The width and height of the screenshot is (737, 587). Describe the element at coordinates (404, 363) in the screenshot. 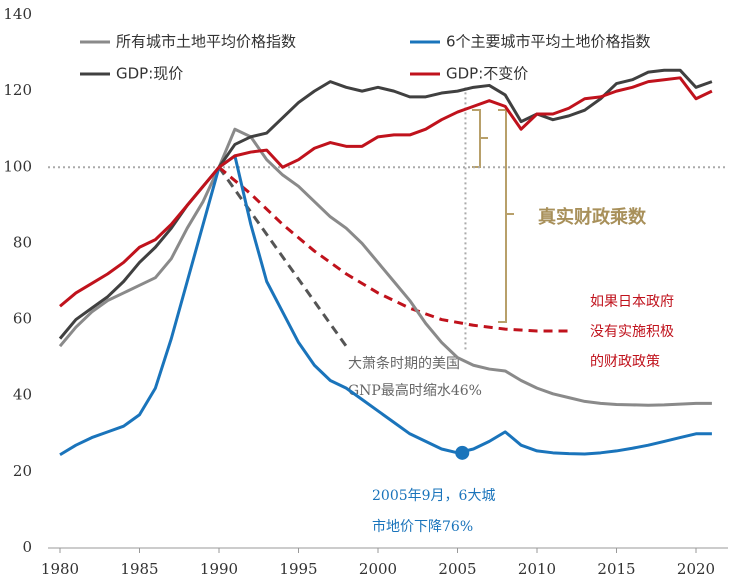

I see `annotation: 大萧条时期的美国` at that location.